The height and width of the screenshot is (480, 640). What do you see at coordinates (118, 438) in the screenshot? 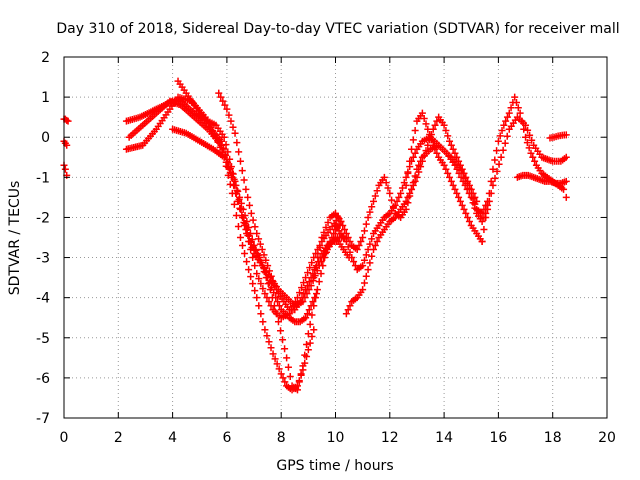
I see `x-tick-label: 2` at bounding box center [118, 438].